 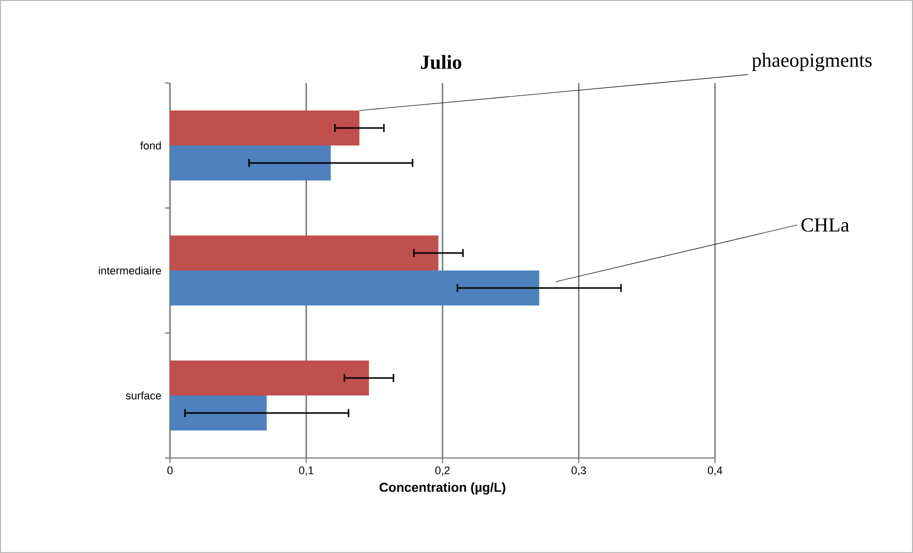 What do you see at coordinates (825, 225) in the screenshot?
I see `text: CHLa` at bounding box center [825, 225].